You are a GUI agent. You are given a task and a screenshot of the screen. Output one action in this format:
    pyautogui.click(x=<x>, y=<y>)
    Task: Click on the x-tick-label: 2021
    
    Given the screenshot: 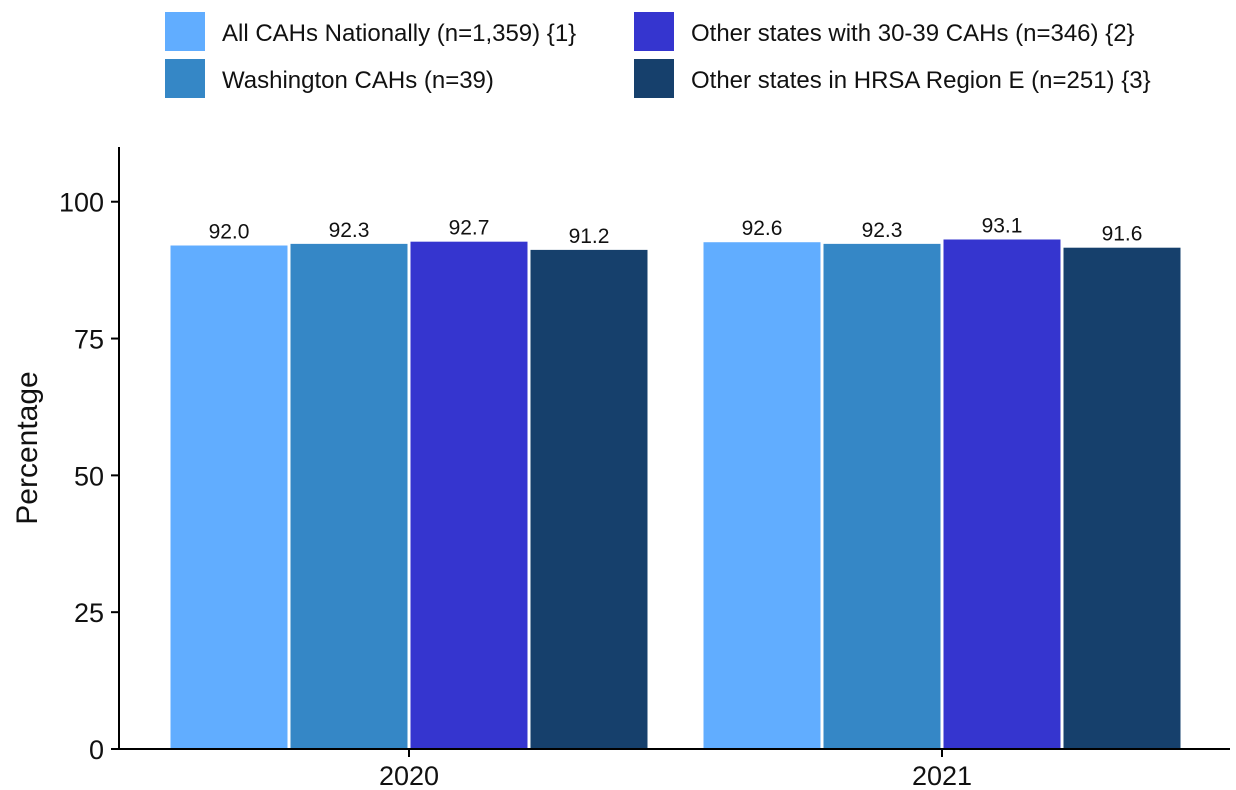 What is the action you would take?
    pyautogui.click(x=942, y=775)
    